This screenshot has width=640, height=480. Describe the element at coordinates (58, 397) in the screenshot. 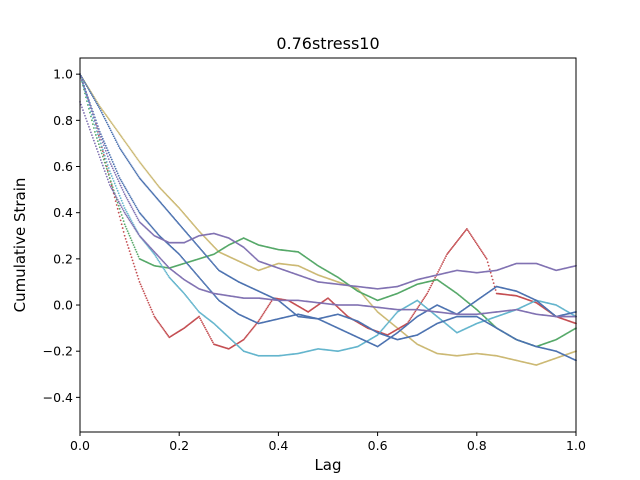

I see `y-tick-label: −0.4` at that location.